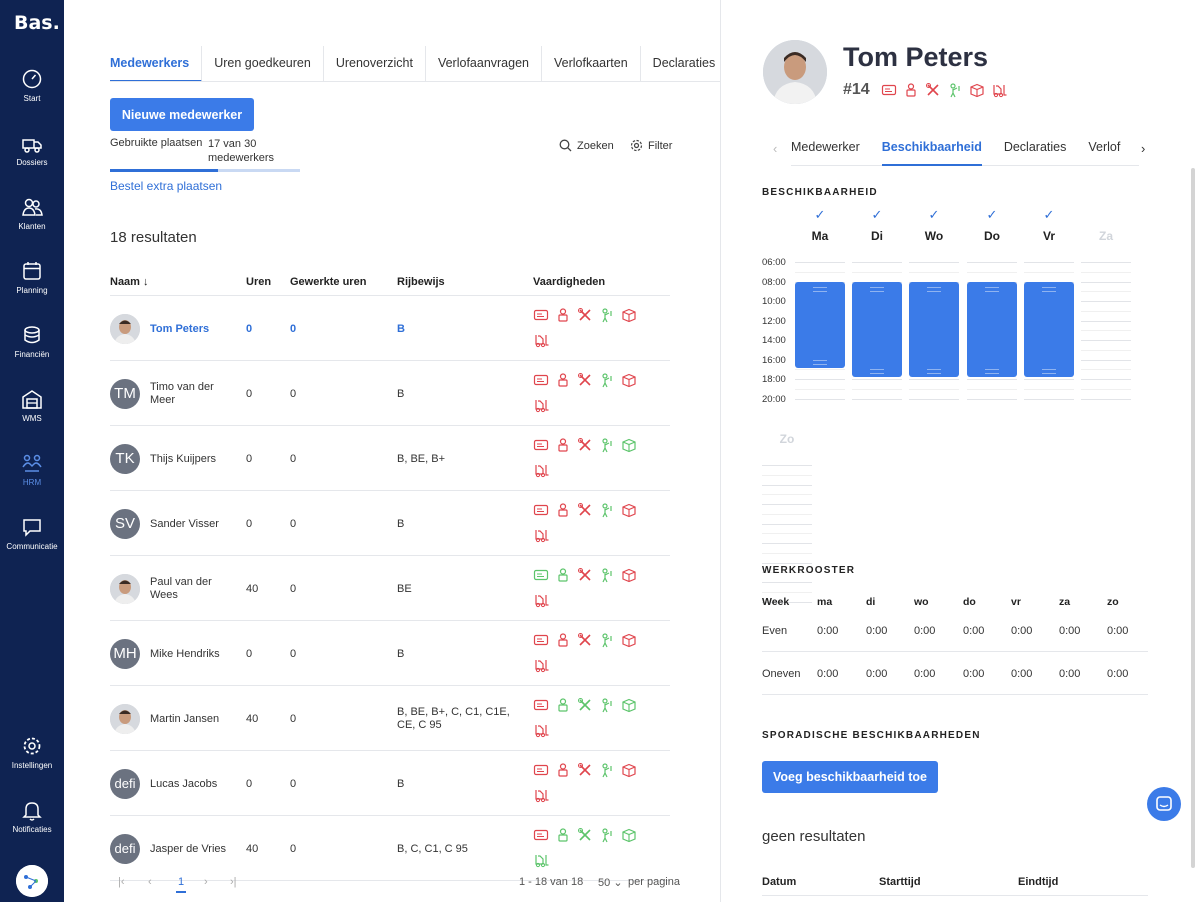 The width and height of the screenshot is (1200, 902). Describe the element at coordinates (328, 282) in the screenshot. I see `col-worked: Gewerkte uren` at that location.